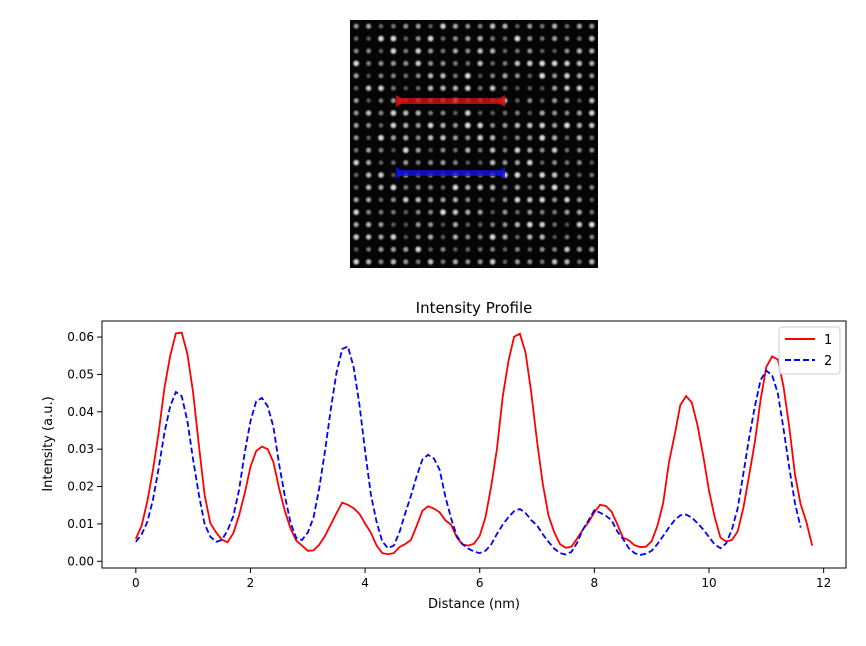 The image size is (866, 646). I want to click on legend-label-2: 2, so click(828, 361).